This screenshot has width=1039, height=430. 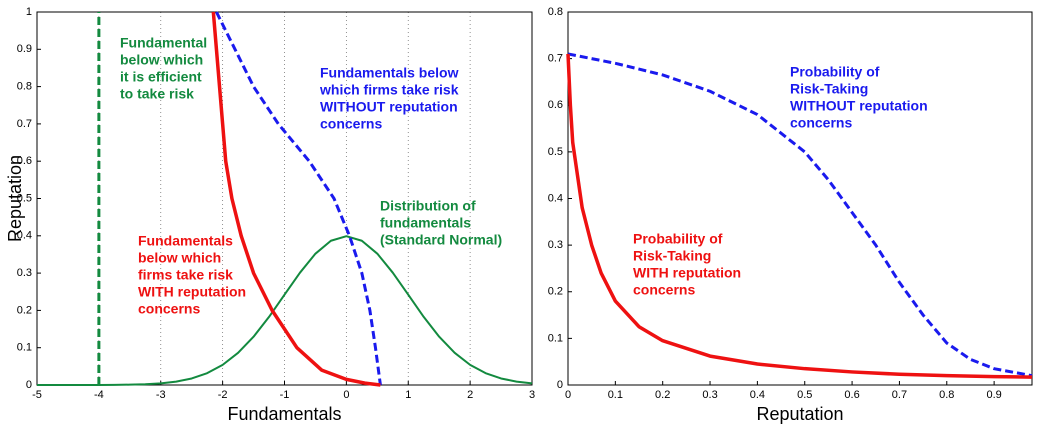 What do you see at coordinates (408, 395) in the screenshot?
I see `x-tick-label: 1` at bounding box center [408, 395].